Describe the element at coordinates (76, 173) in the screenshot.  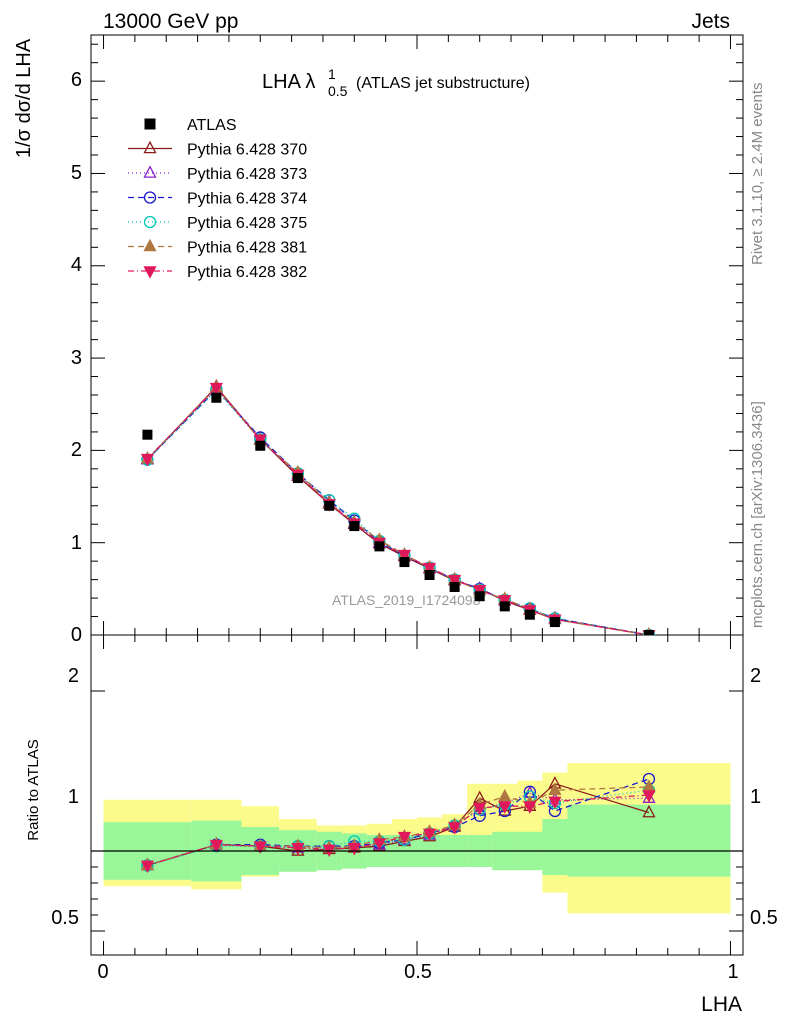
I see `y-tick-5: 5` at that location.